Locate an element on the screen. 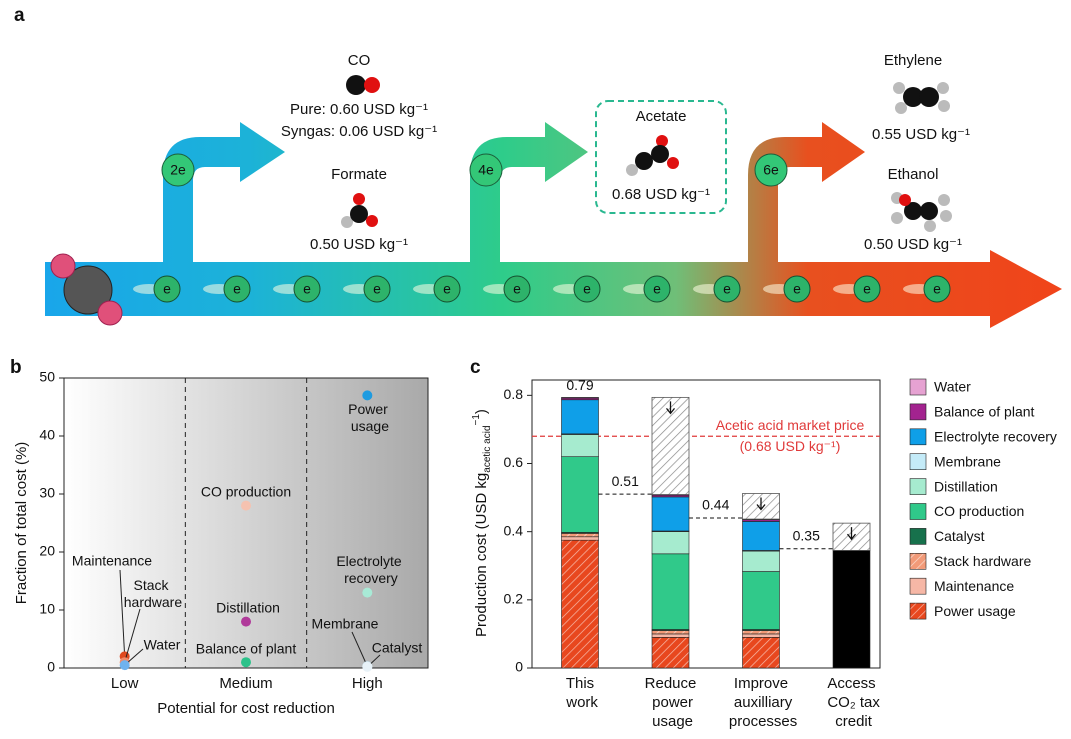  point-label: CO production is located at coordinates (246, 492).